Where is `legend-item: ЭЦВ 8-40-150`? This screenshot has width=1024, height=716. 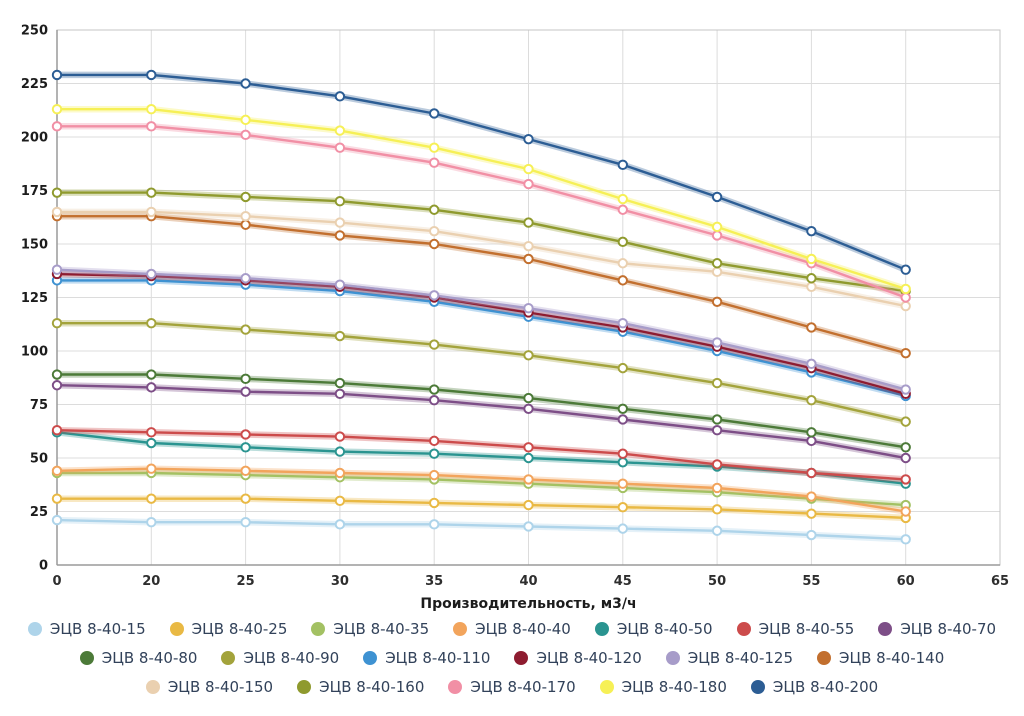
legend-item: ЭЦВ 8-40-150 is located at coordinates (209, 687).